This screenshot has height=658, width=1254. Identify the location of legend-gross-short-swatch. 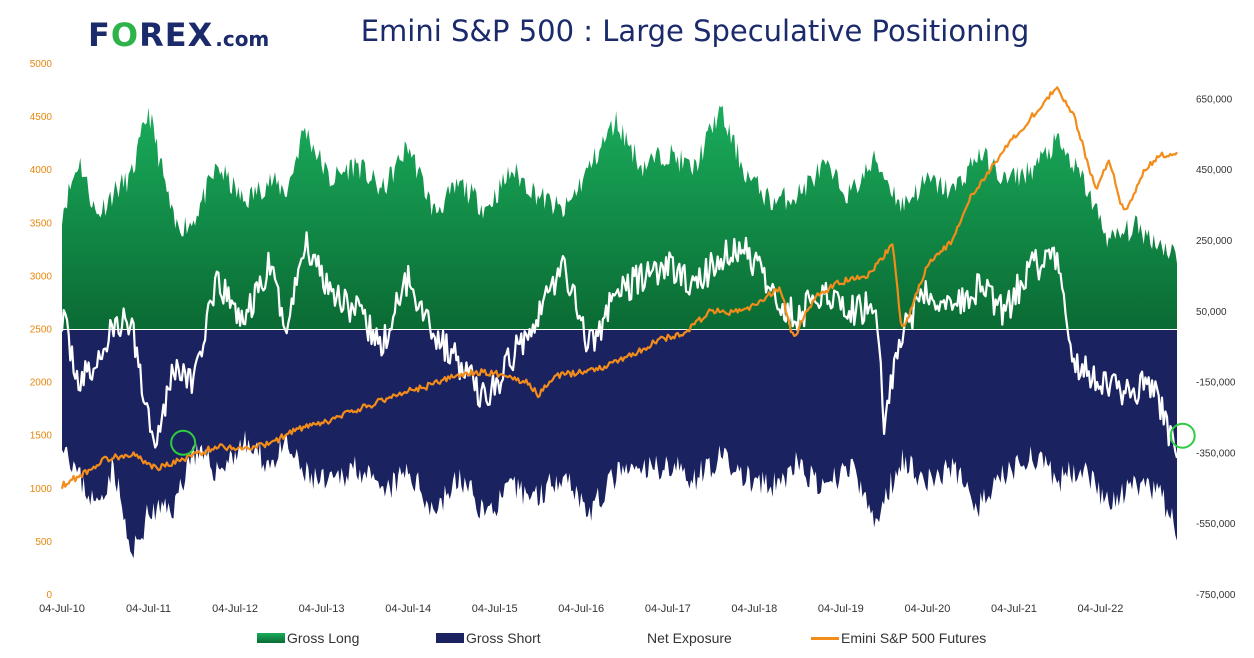
(450, 638).